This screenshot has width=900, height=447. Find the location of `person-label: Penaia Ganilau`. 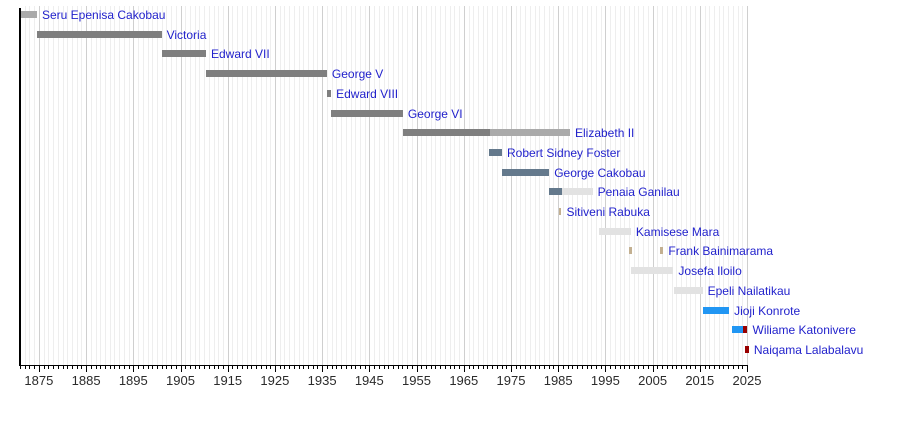

person-label: Penaia Ganilau is located at coordinates (638, 192).